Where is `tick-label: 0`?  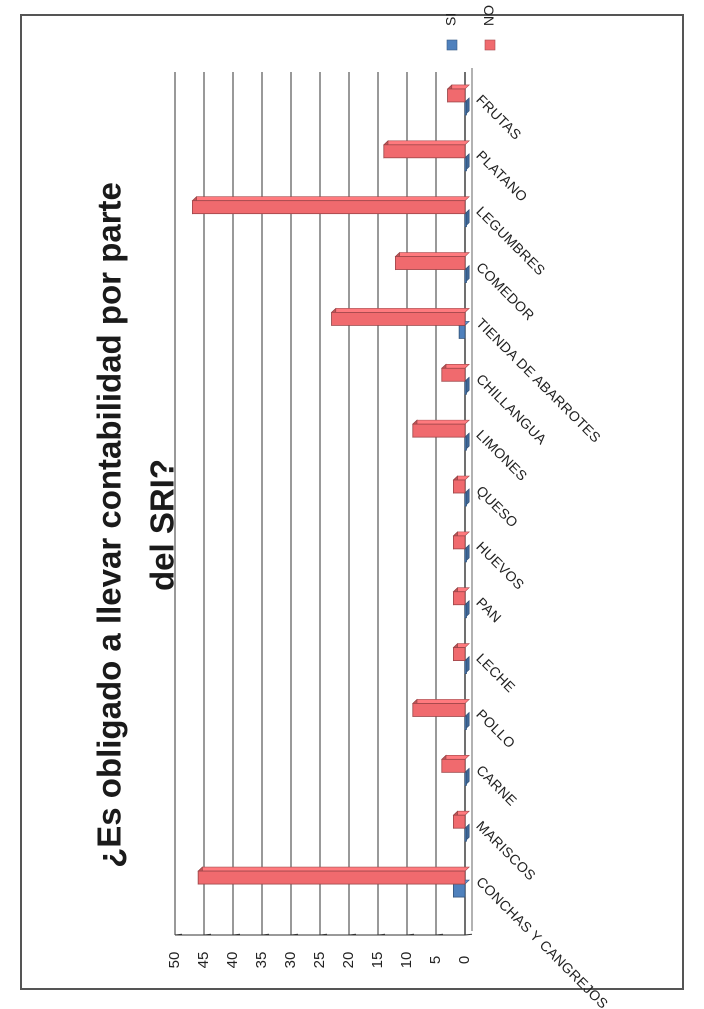
tick-label: 0 is located at coordinates (464, 960).